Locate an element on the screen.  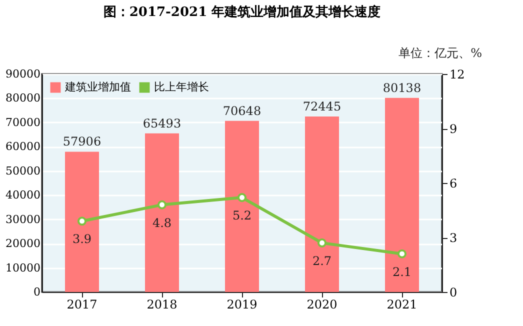
y-tick-label: 70000 is located at coordinates (23, 122).